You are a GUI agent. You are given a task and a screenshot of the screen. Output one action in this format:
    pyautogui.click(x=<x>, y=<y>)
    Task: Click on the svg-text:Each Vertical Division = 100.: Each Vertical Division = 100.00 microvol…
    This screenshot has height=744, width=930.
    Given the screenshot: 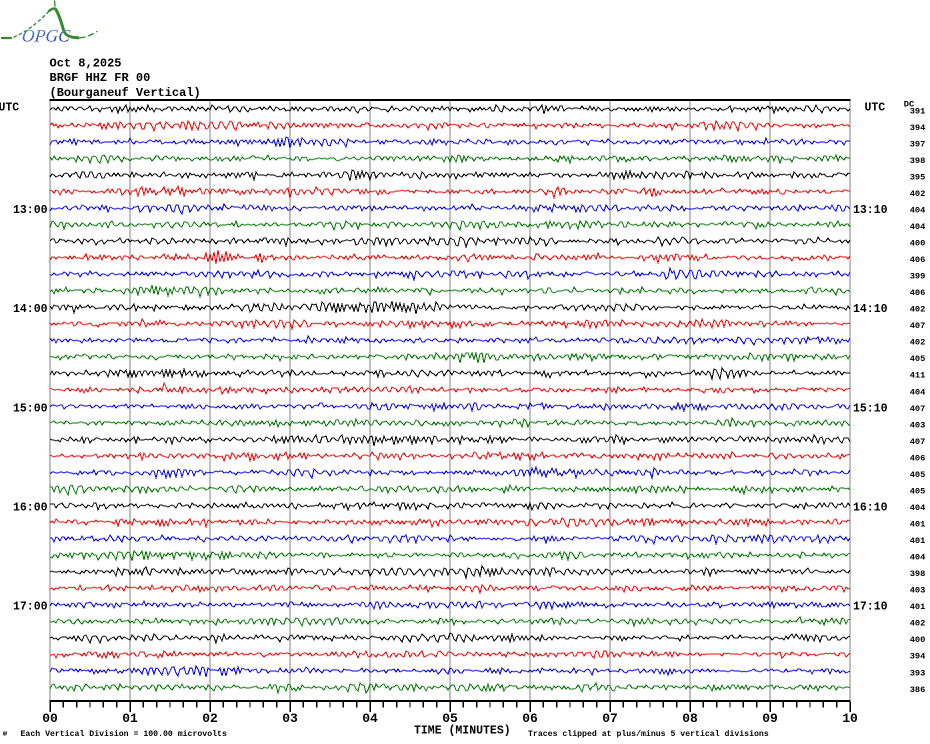 What is the action you would take?
    pyautogui.click(x=124, y=734)
    